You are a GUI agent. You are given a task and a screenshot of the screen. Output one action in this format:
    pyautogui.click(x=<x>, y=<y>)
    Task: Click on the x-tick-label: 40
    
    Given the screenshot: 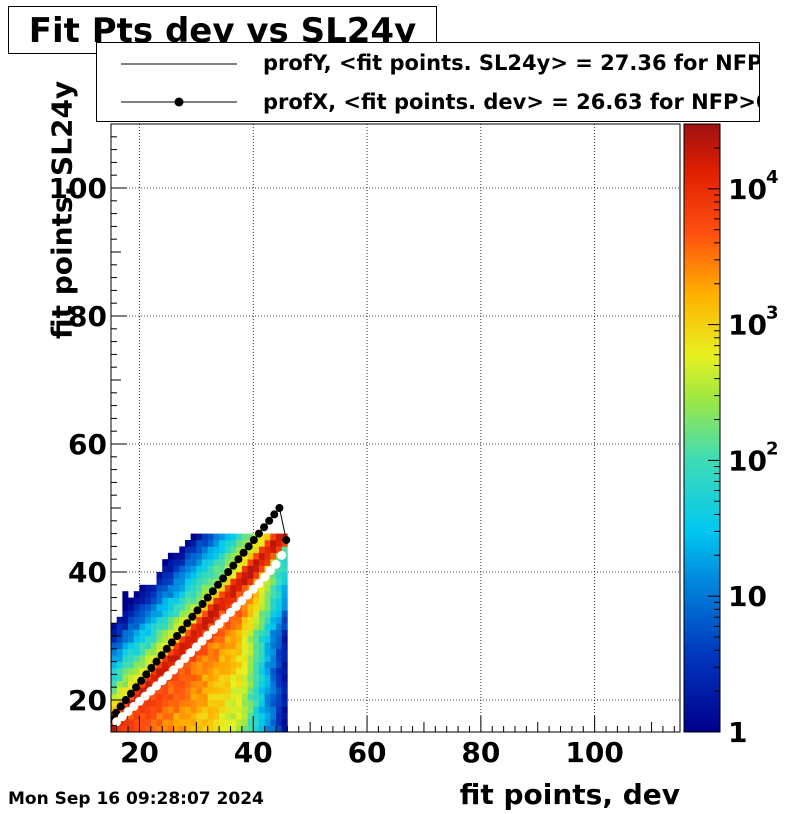 What is the action you would take?
    pyautogui.click(x=253, y=752)
    